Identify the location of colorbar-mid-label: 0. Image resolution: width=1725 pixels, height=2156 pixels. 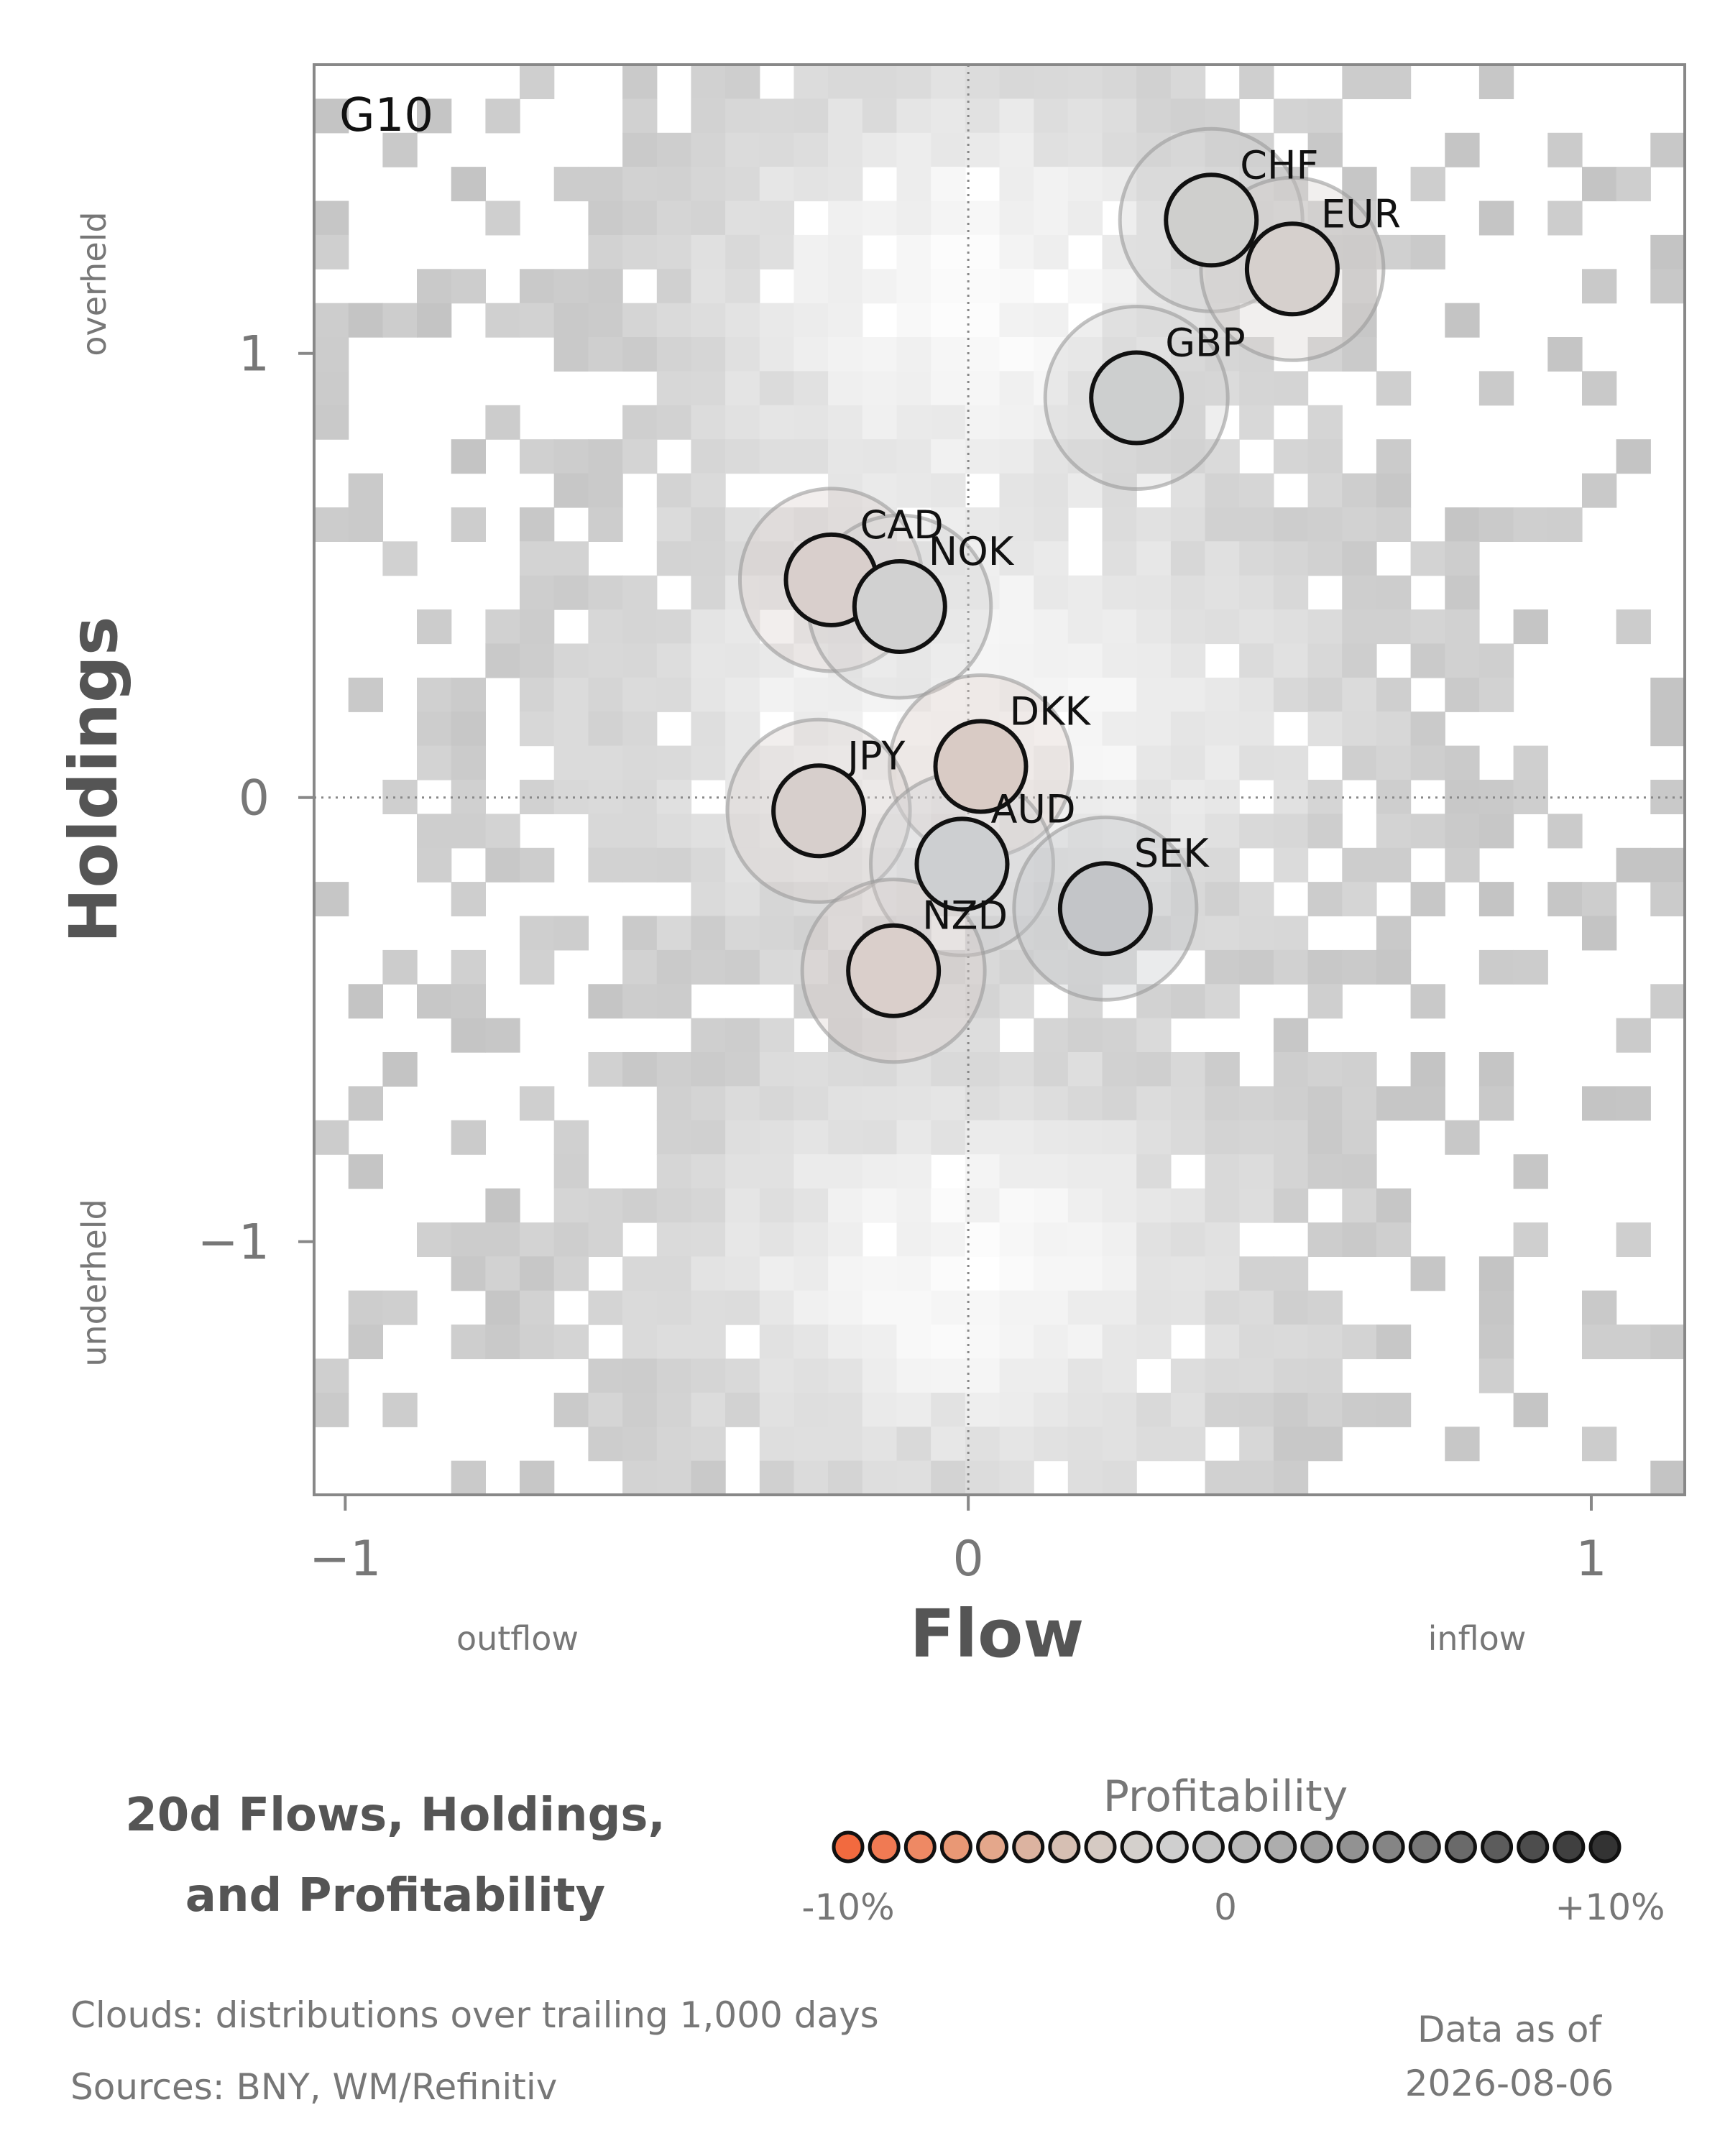
(1225, 1907).